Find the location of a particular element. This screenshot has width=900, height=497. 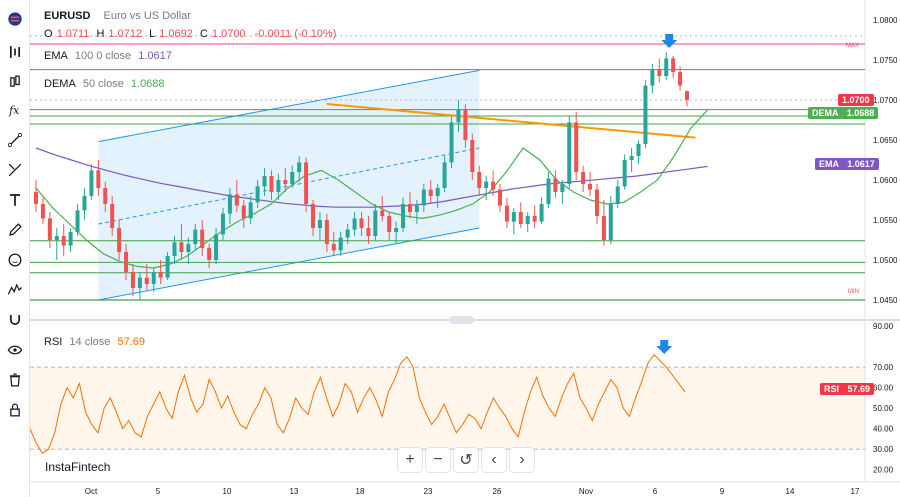

close-value: 1.0700 is located at coordinates (228, 34).